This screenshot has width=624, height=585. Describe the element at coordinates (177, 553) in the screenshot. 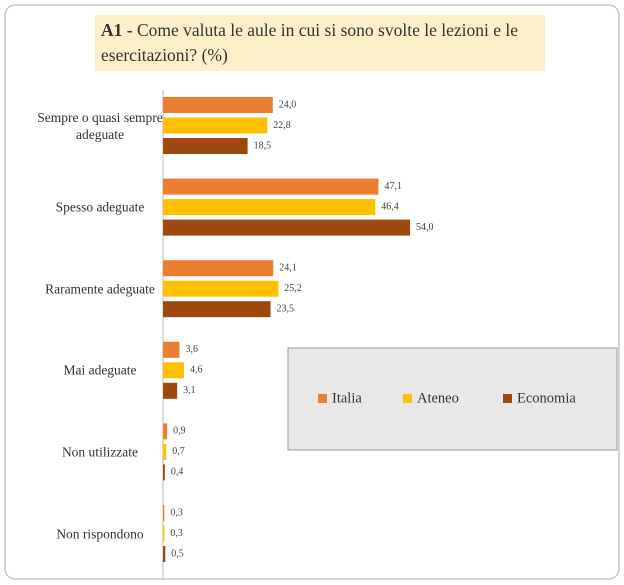

I see `data-label: 0,5` at that location.